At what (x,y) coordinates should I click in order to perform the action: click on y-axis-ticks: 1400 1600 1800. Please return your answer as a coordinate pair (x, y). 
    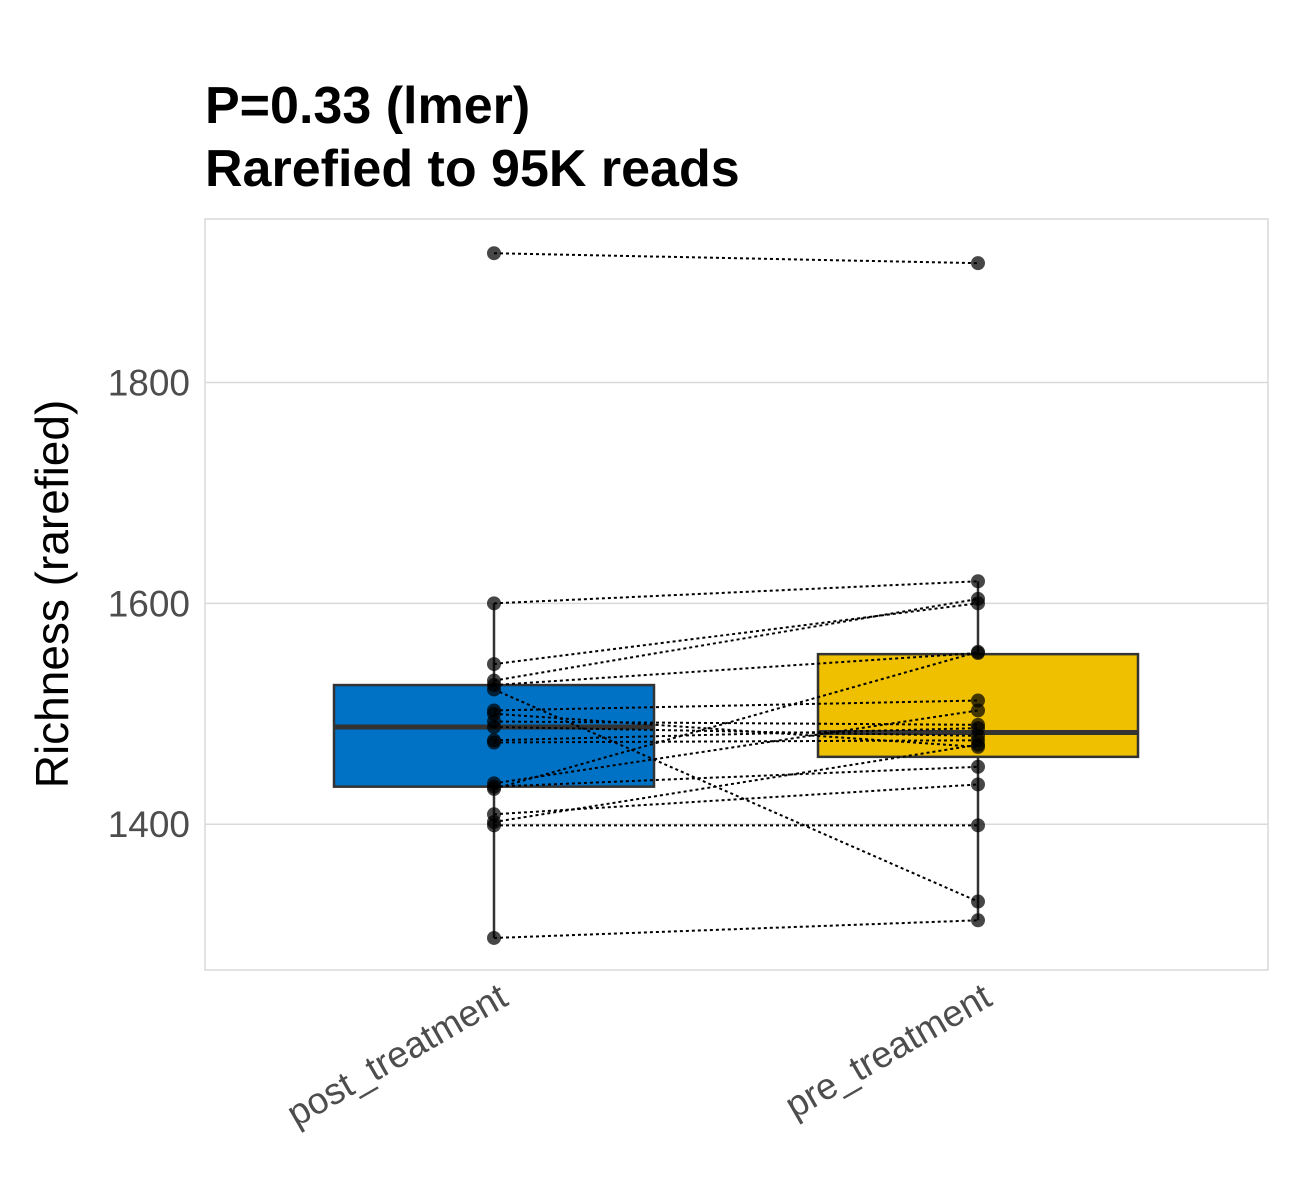
    Looking at the image, I should click on (149, 603).